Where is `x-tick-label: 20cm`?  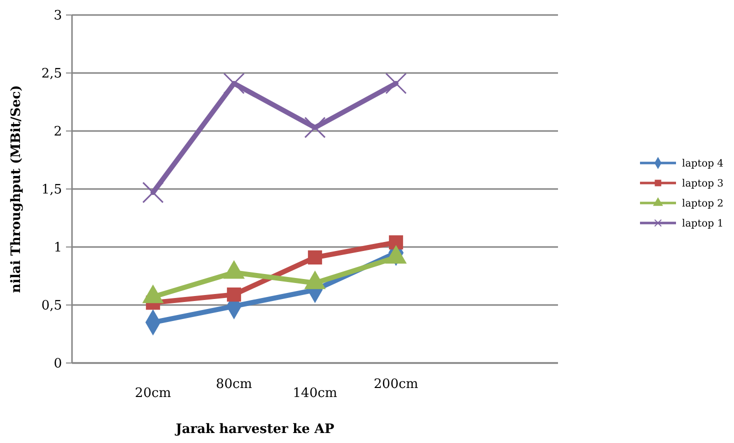
x-tick-label: 20cm is located at coordinates (153, 394).